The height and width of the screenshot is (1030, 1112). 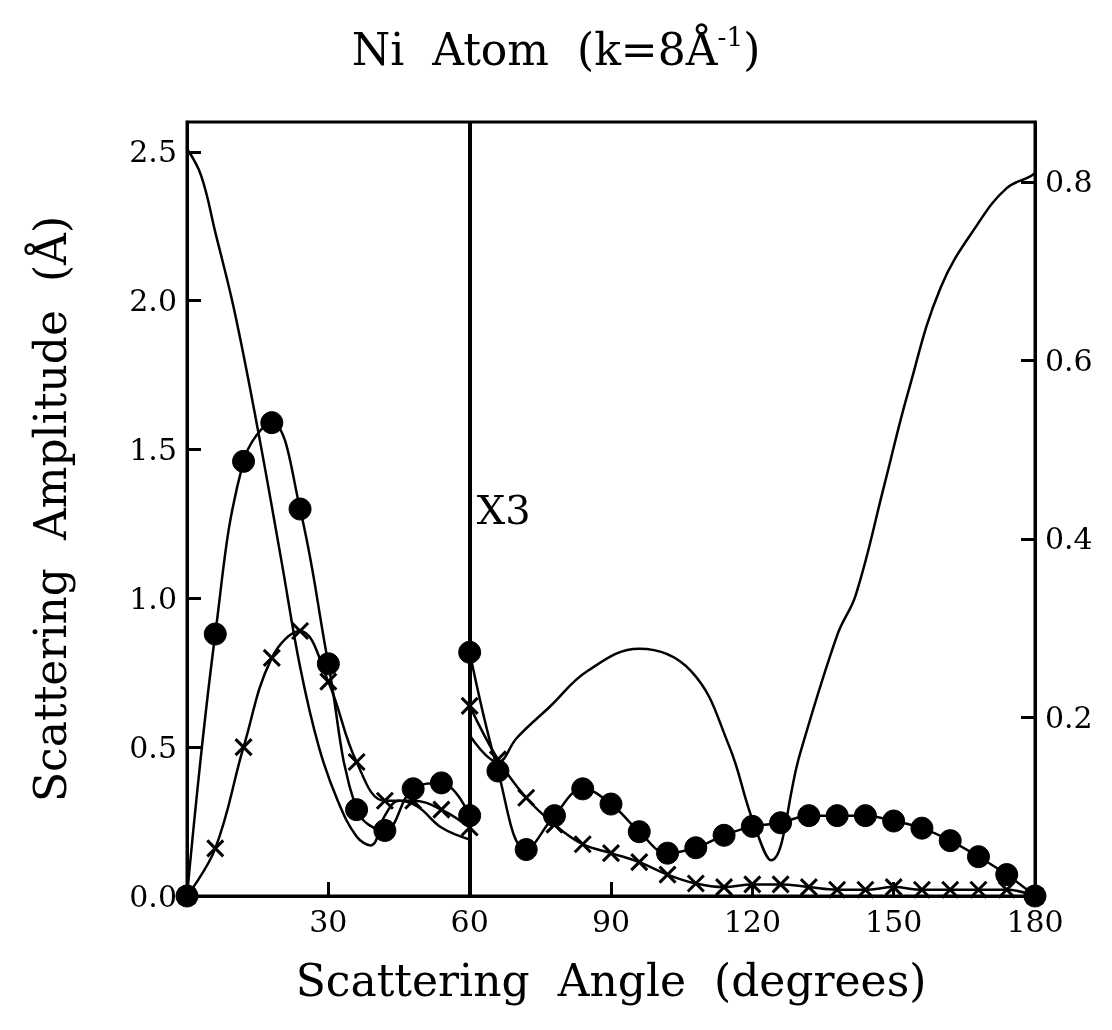 What do you see at coordinates (1069, 182) in the screenshot?
I see `y2-tick-label: 0.8` at bounding box center [1069, 182].